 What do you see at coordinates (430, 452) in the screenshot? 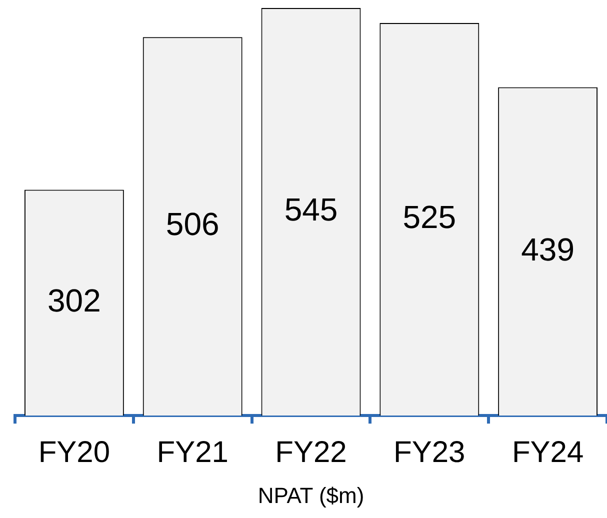
I see `x-tick-label: FY23` at bounding box center [430, 452].